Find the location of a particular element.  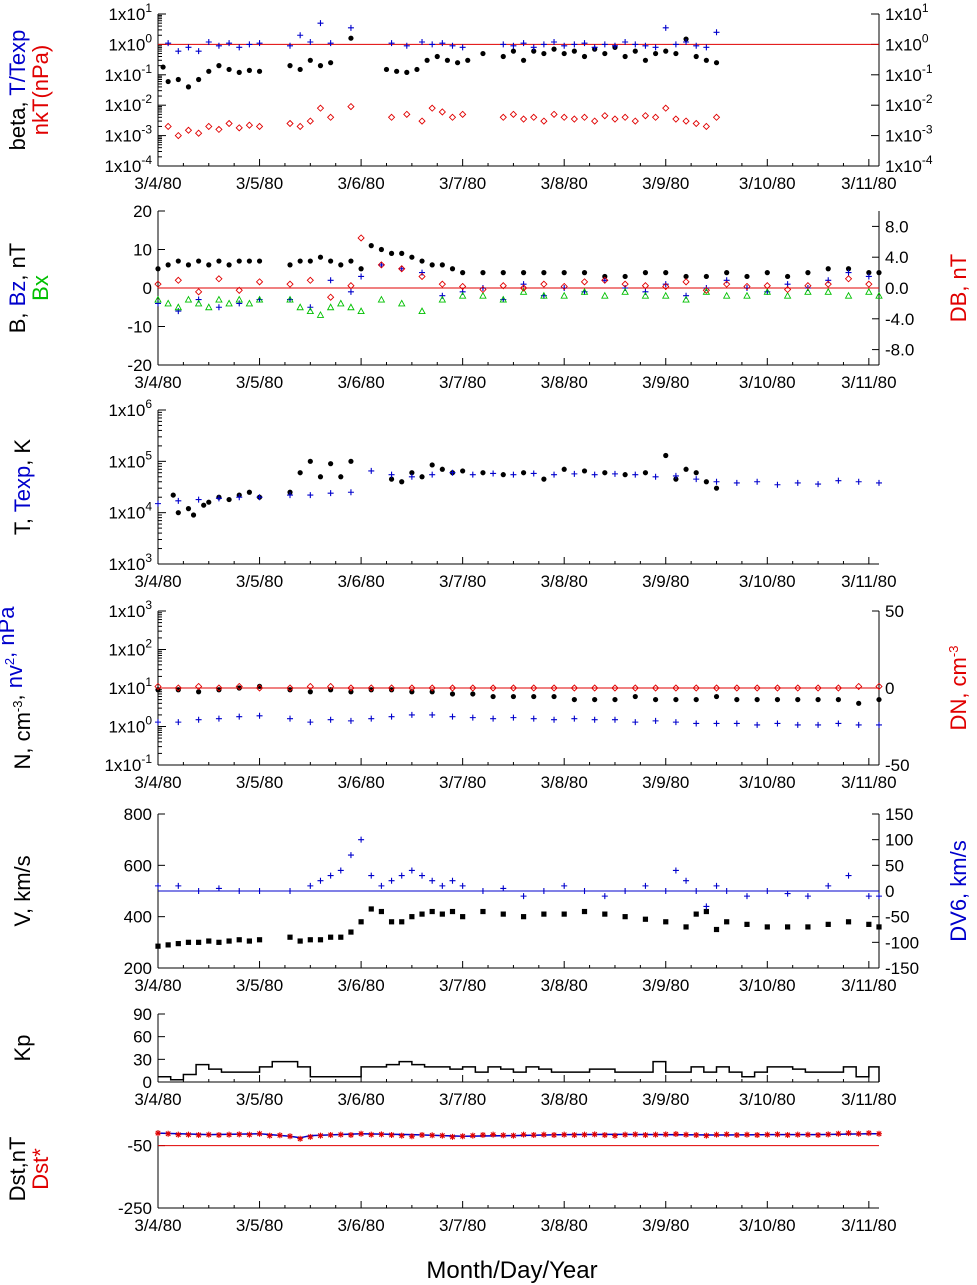

y-axis-title-left: beta, T/Texp is located at coordinates (17, 90).